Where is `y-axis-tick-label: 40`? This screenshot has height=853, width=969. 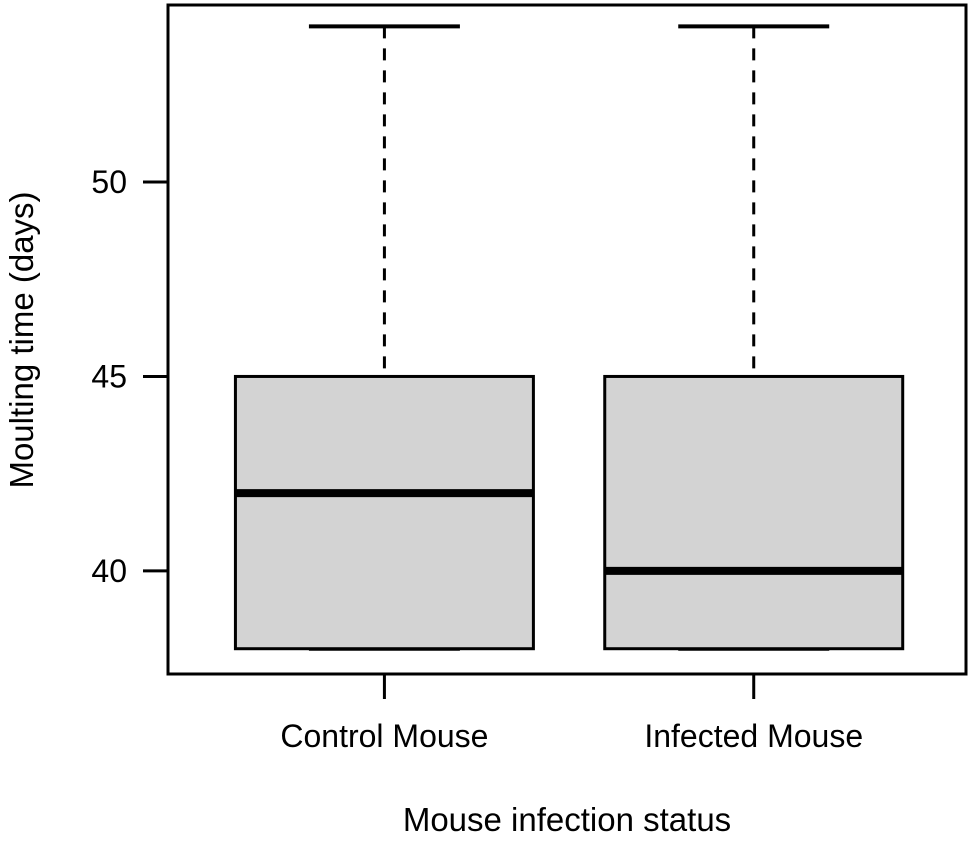 y-axis-tick-label: 40 is located at coordinates (109, 571).